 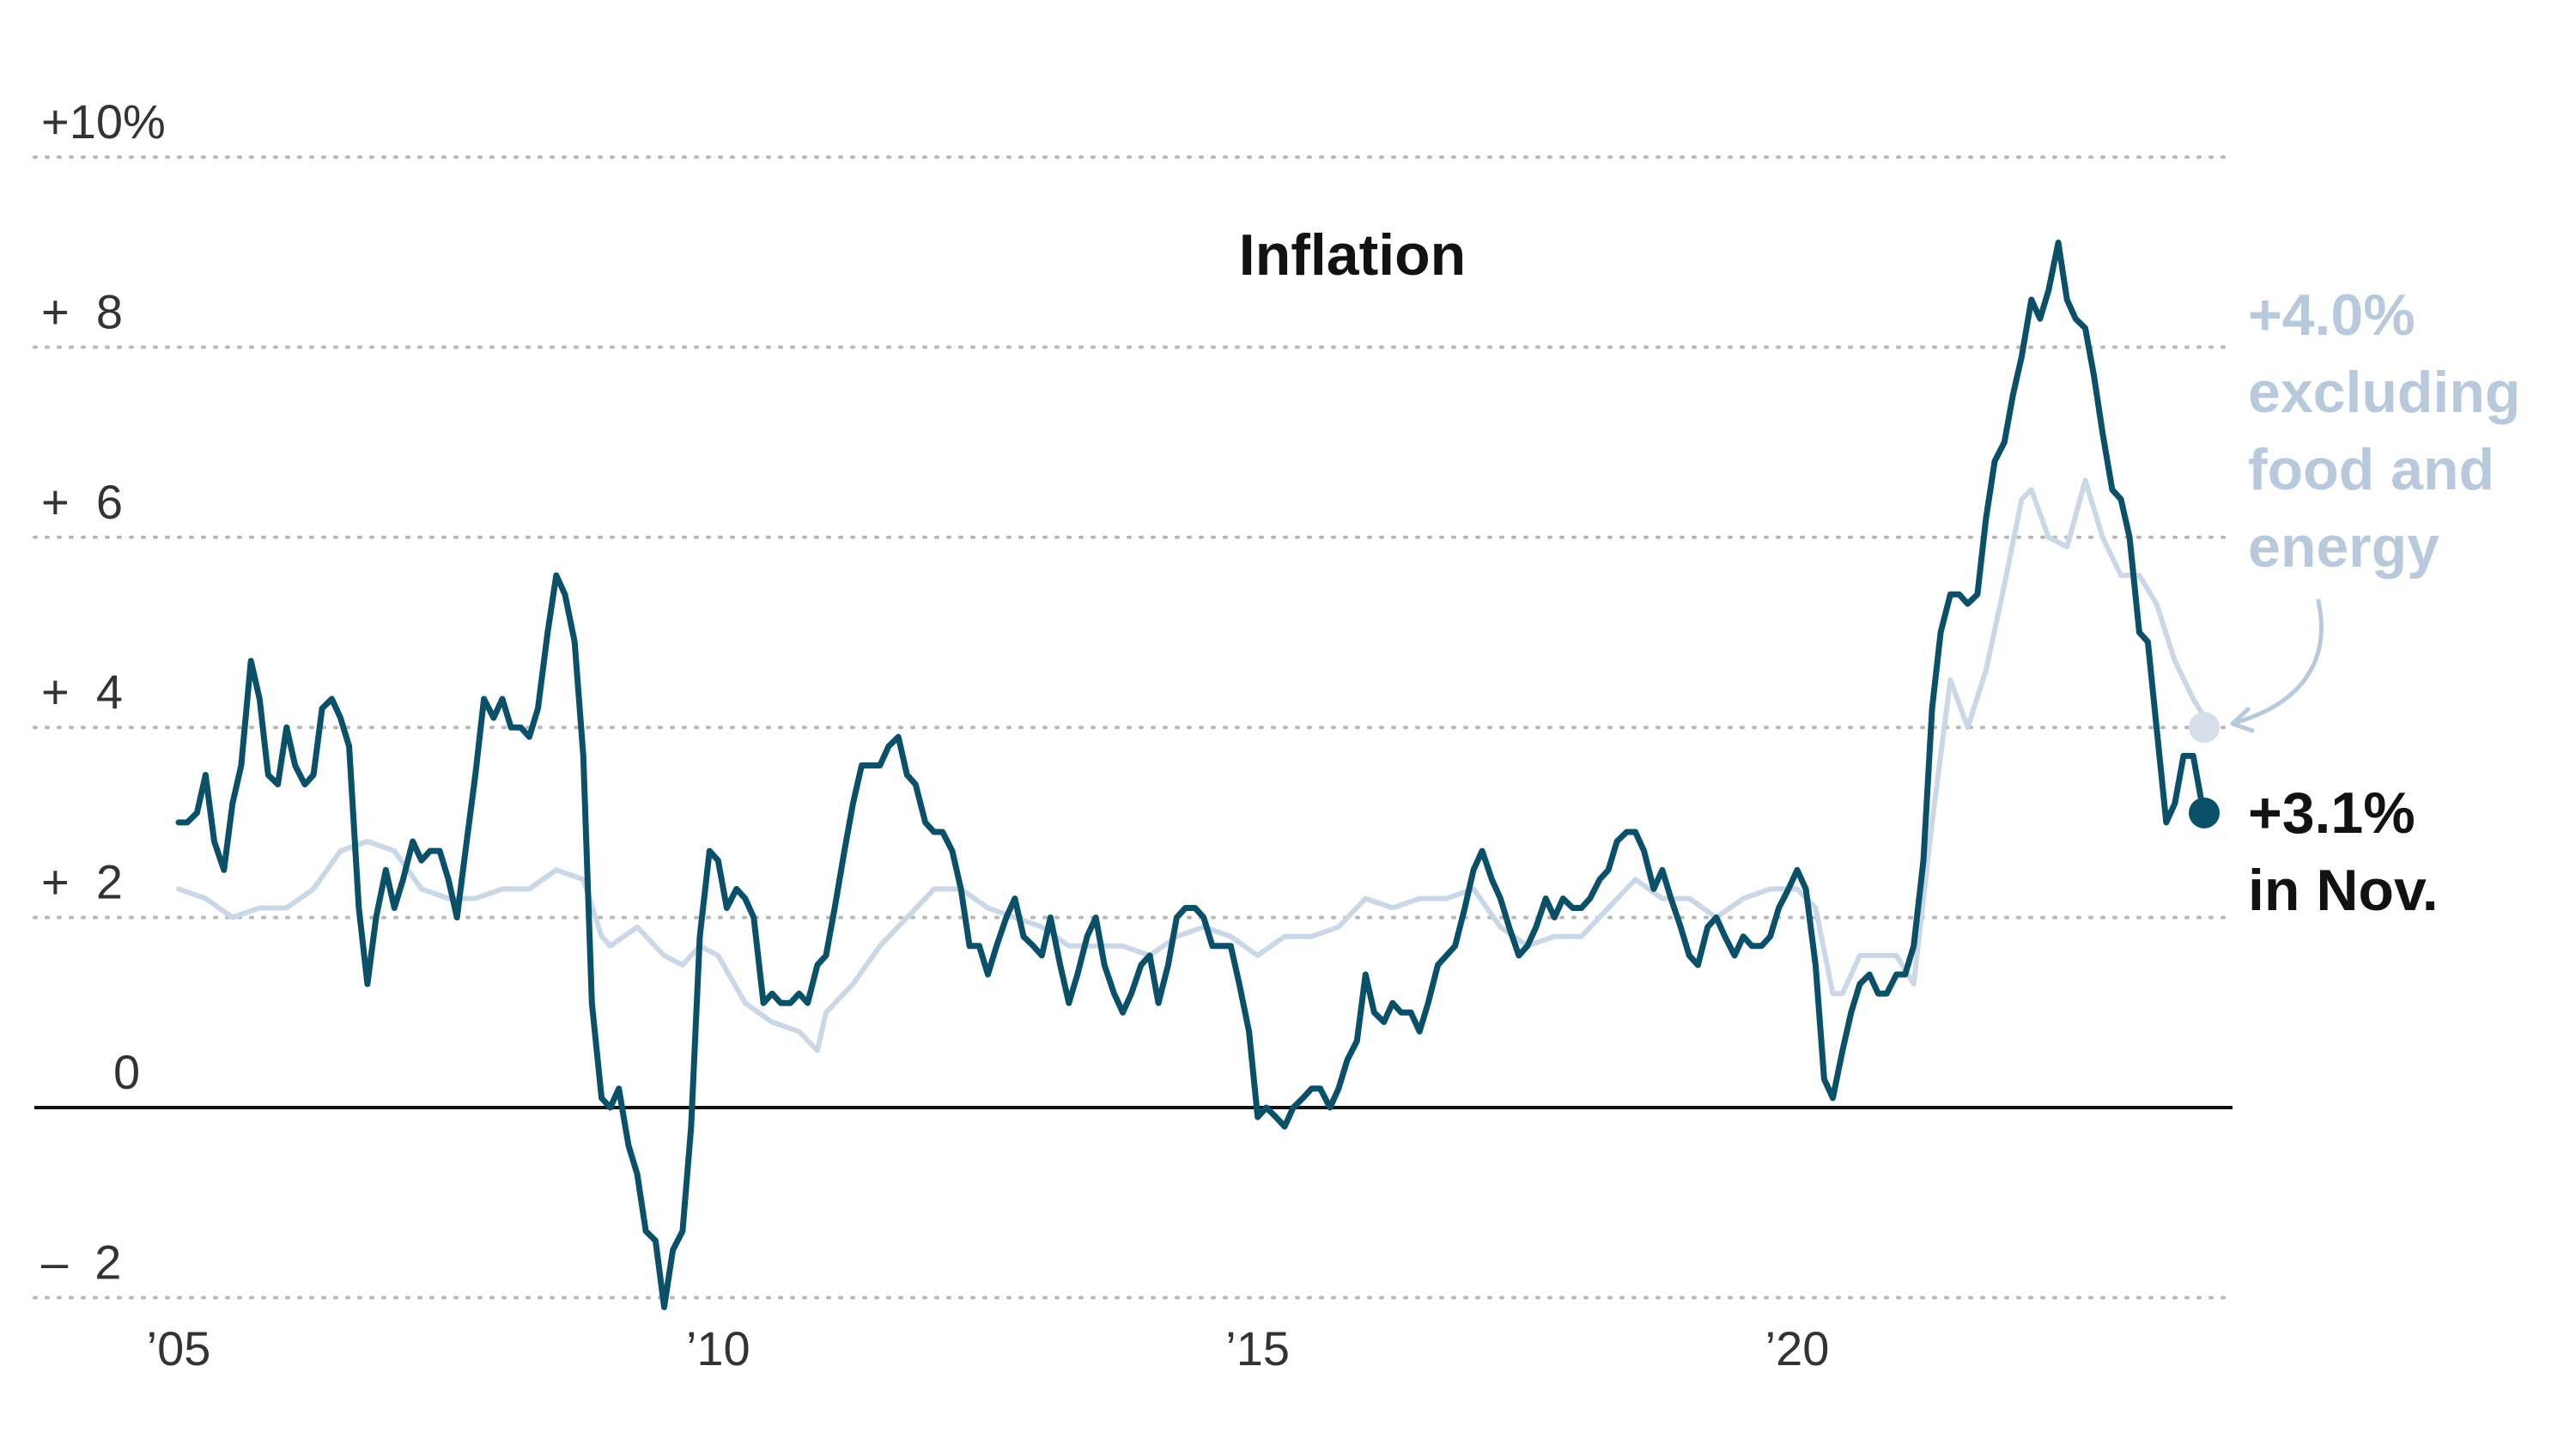 I want to click on core-annotation-line: food and, so click(x=2371, y=470).